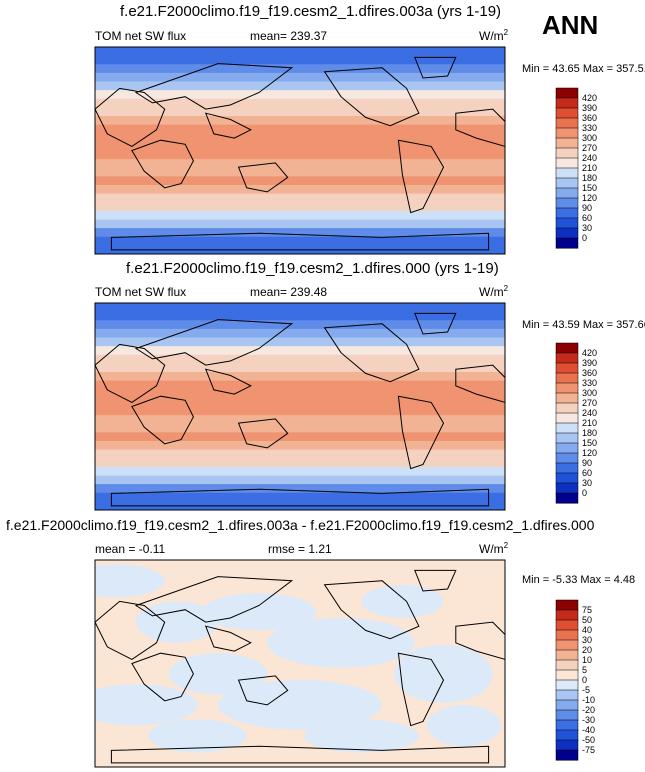  Describe the element at coordinates (583, 325) in the screenshot. I see `panel2-minmax: Min = 43.59 Max = 357.66` at that location.